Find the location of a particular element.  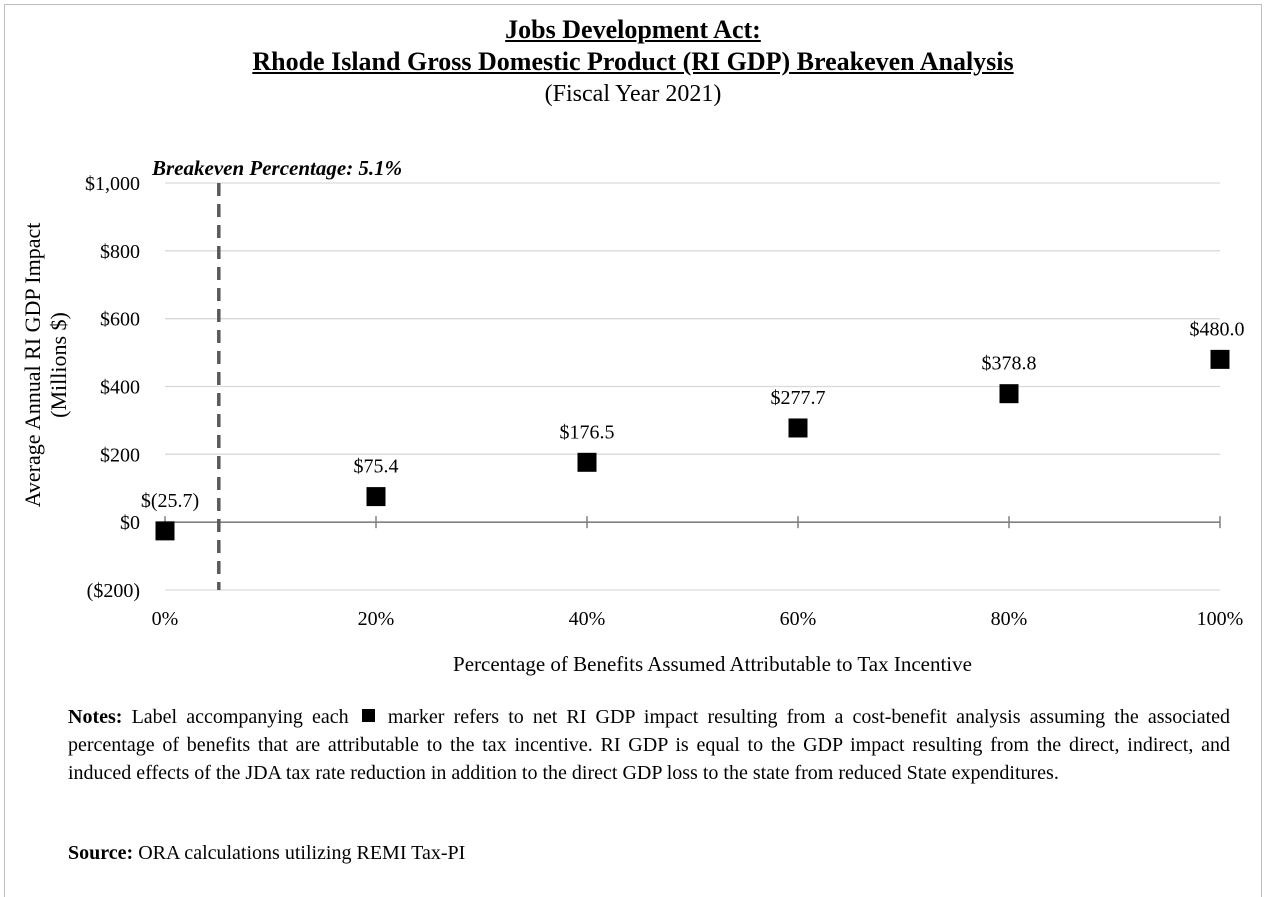

y-axis-title-line-1: Average Annual RI GDP Impact is located at coordinates (32, 365).